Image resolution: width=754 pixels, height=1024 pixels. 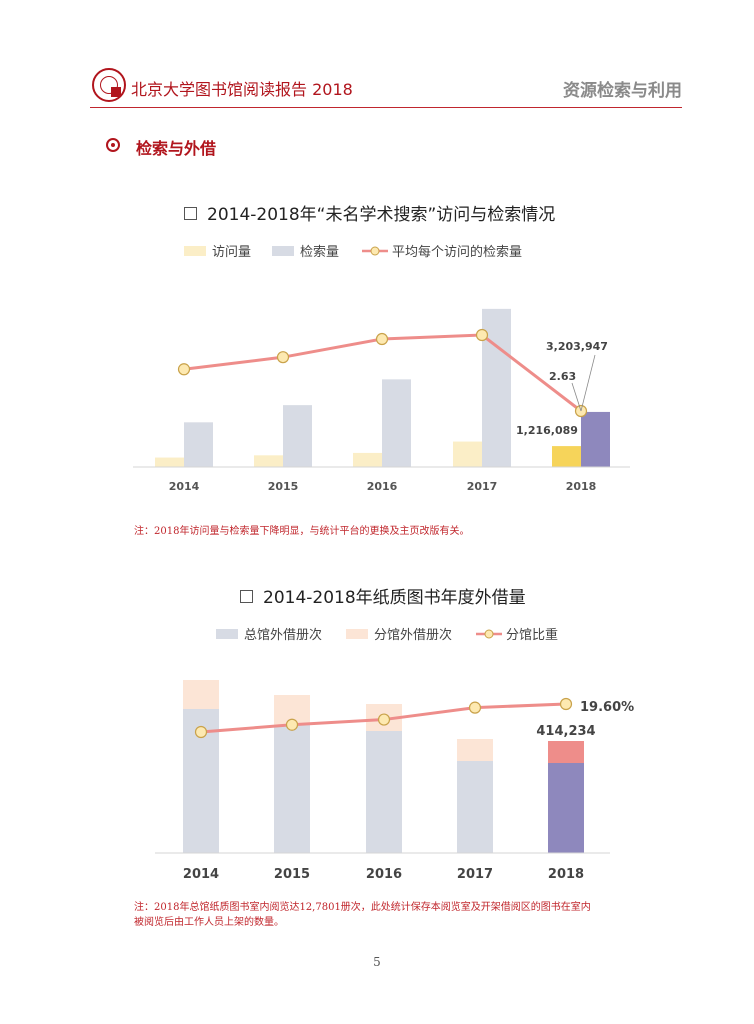 What do you see at coordinates (357, 634) in the screenshot?
I see `legend-swatch-branch-loans` at bounding box center [357, 634].